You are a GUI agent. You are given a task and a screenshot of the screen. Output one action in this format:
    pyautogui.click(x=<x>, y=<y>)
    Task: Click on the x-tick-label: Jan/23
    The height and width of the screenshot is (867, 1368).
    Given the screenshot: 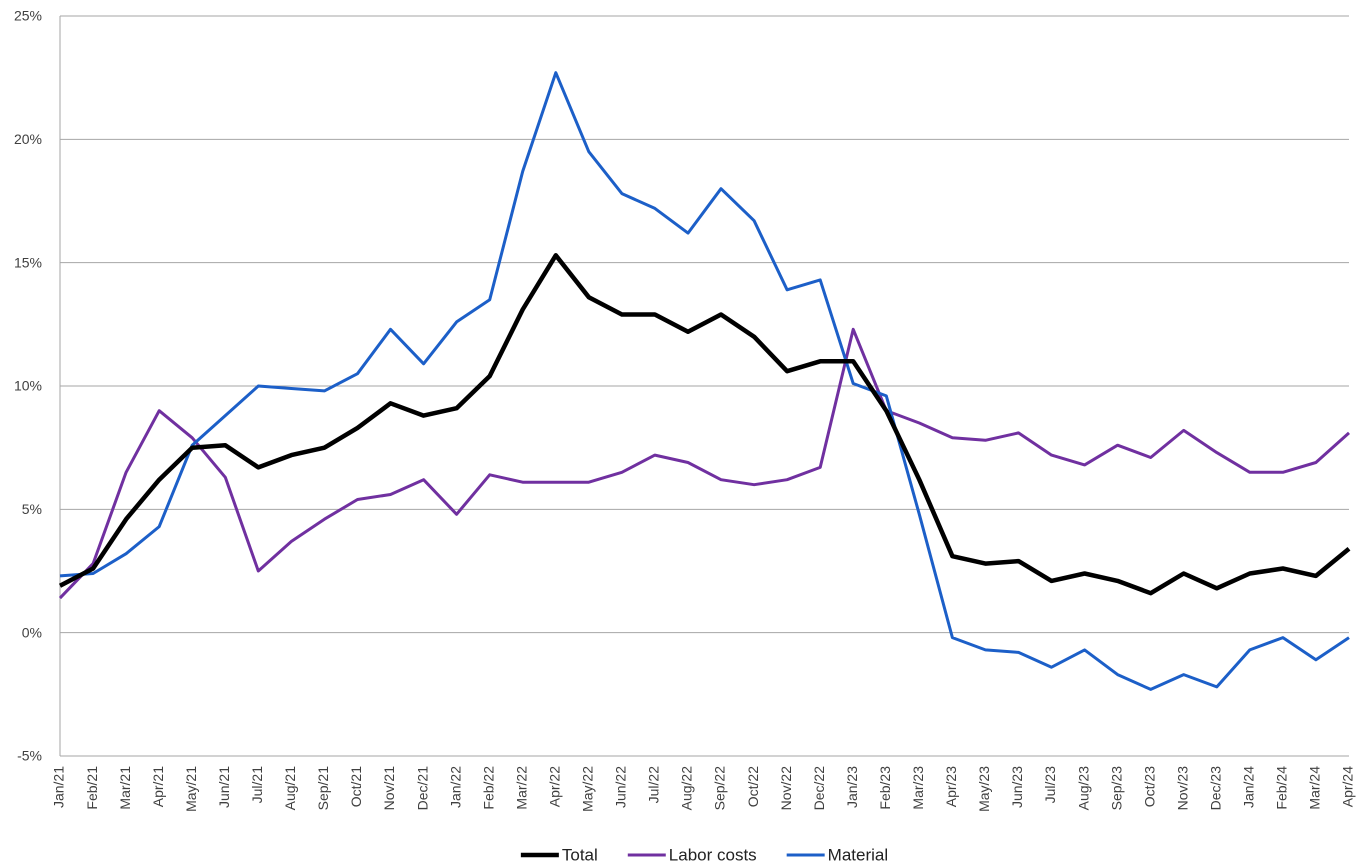 What is the action you would take?
    pyautogui.click(x=852, y=787)
    